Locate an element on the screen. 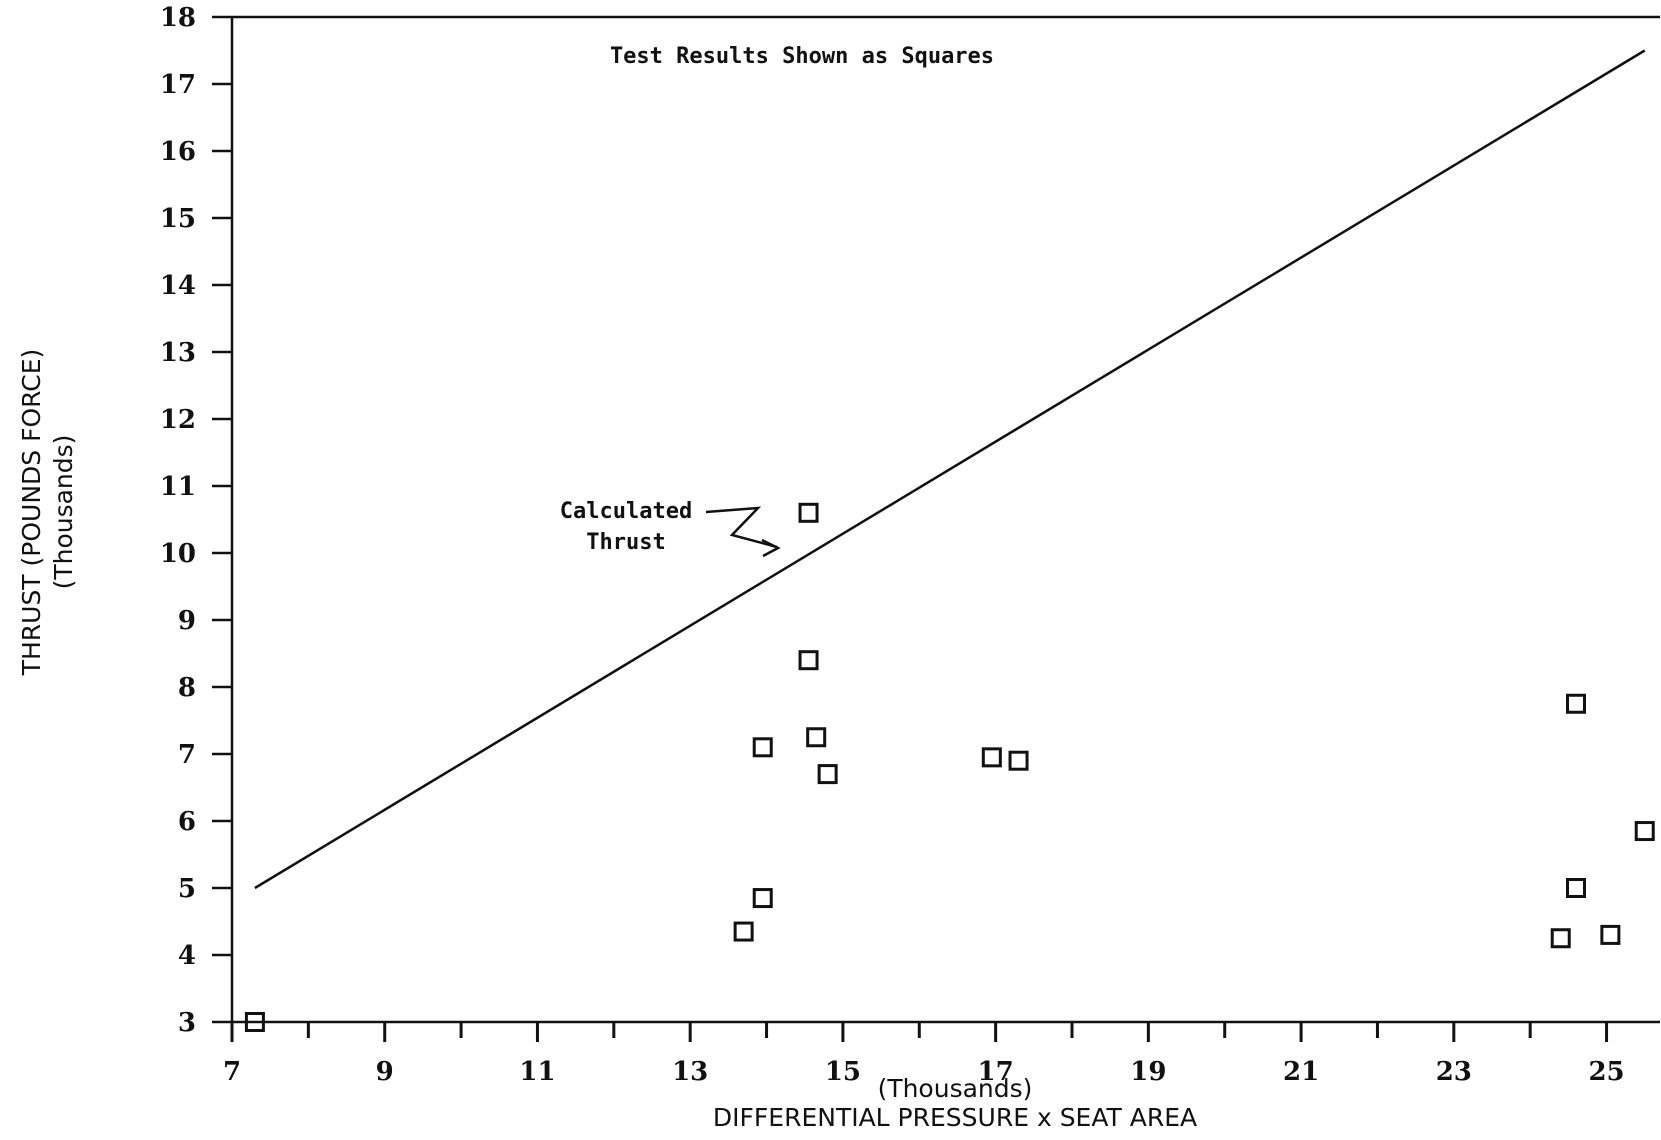 This screenshot has height=1140, width=1661. y-tick-label: 5 is located at coordinates (187, 889).